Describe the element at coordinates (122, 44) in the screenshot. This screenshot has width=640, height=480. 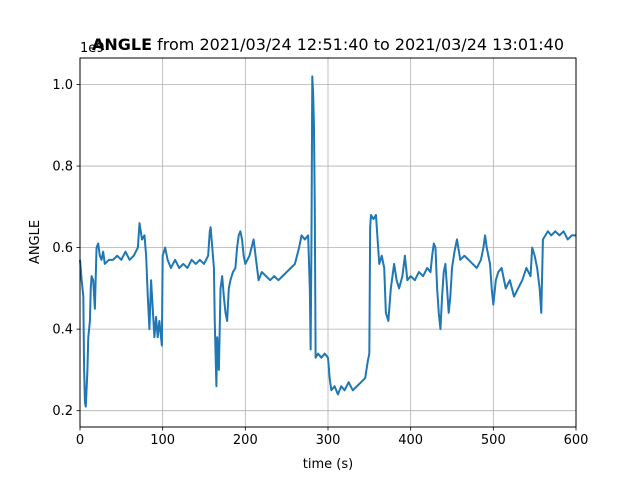
I see `chart-title-bold: ANGLE` at that location.